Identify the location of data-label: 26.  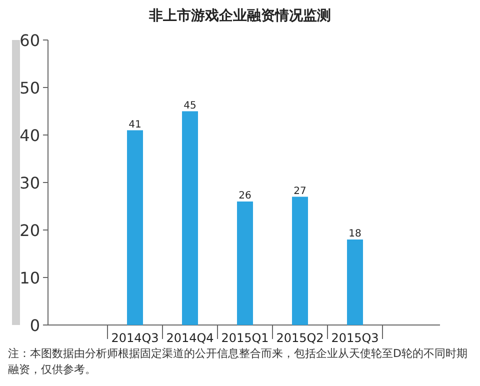
(245, 196).